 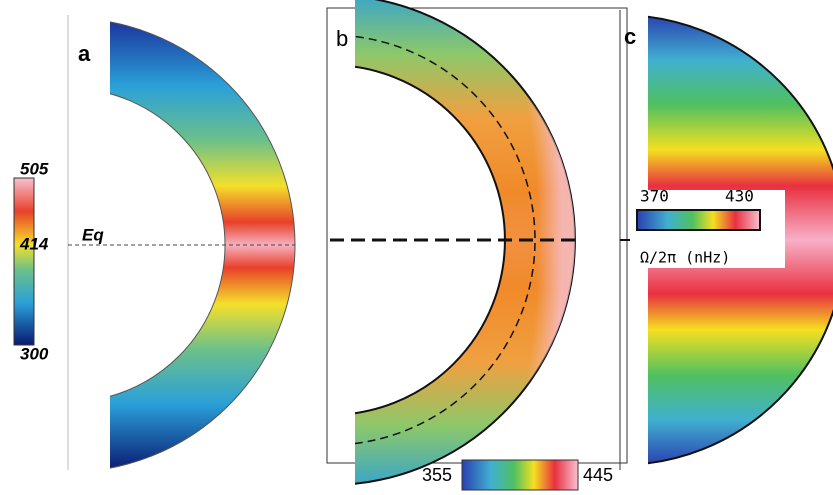 What do you see at coordinates (685, 258) in the screenshot?
I see `colorbar-unit: Ω/2π (nHz)` at bounding box center [685, 258].